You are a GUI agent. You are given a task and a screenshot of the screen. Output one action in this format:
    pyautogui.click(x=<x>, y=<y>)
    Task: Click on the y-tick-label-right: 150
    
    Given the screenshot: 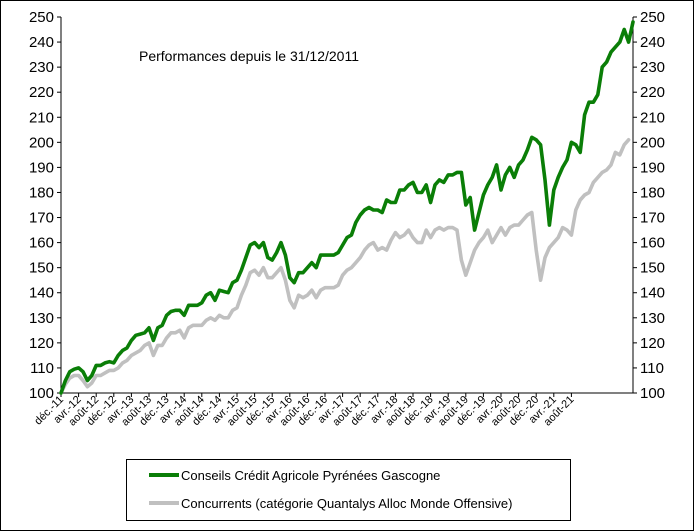 What is the action you would take?
    pyautogui.click(x=652, y=268)
    